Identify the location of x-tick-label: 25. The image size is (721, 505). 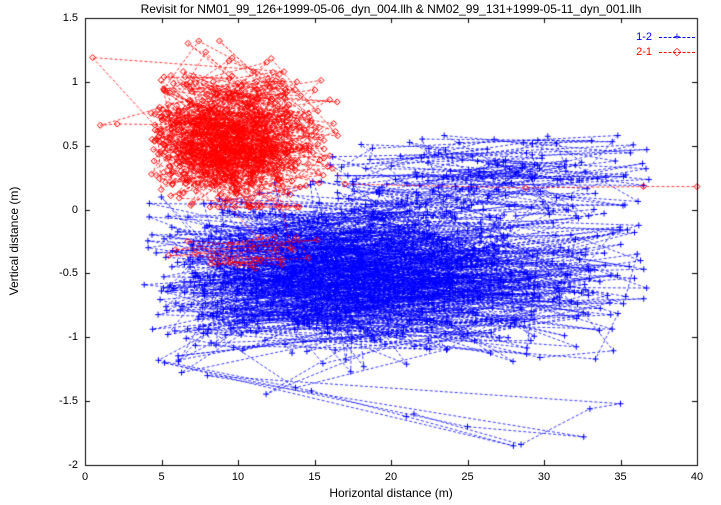
(467, 477).